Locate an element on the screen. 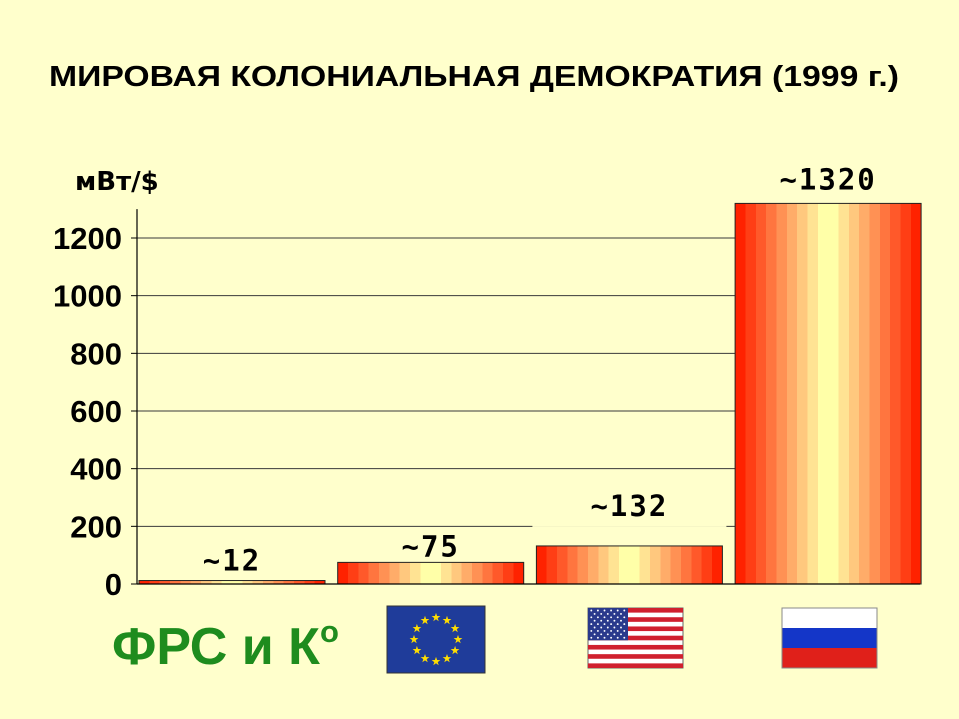 This screenshot has width=959, height=719. data-label: ~12 is located at coordinates (232, 561).